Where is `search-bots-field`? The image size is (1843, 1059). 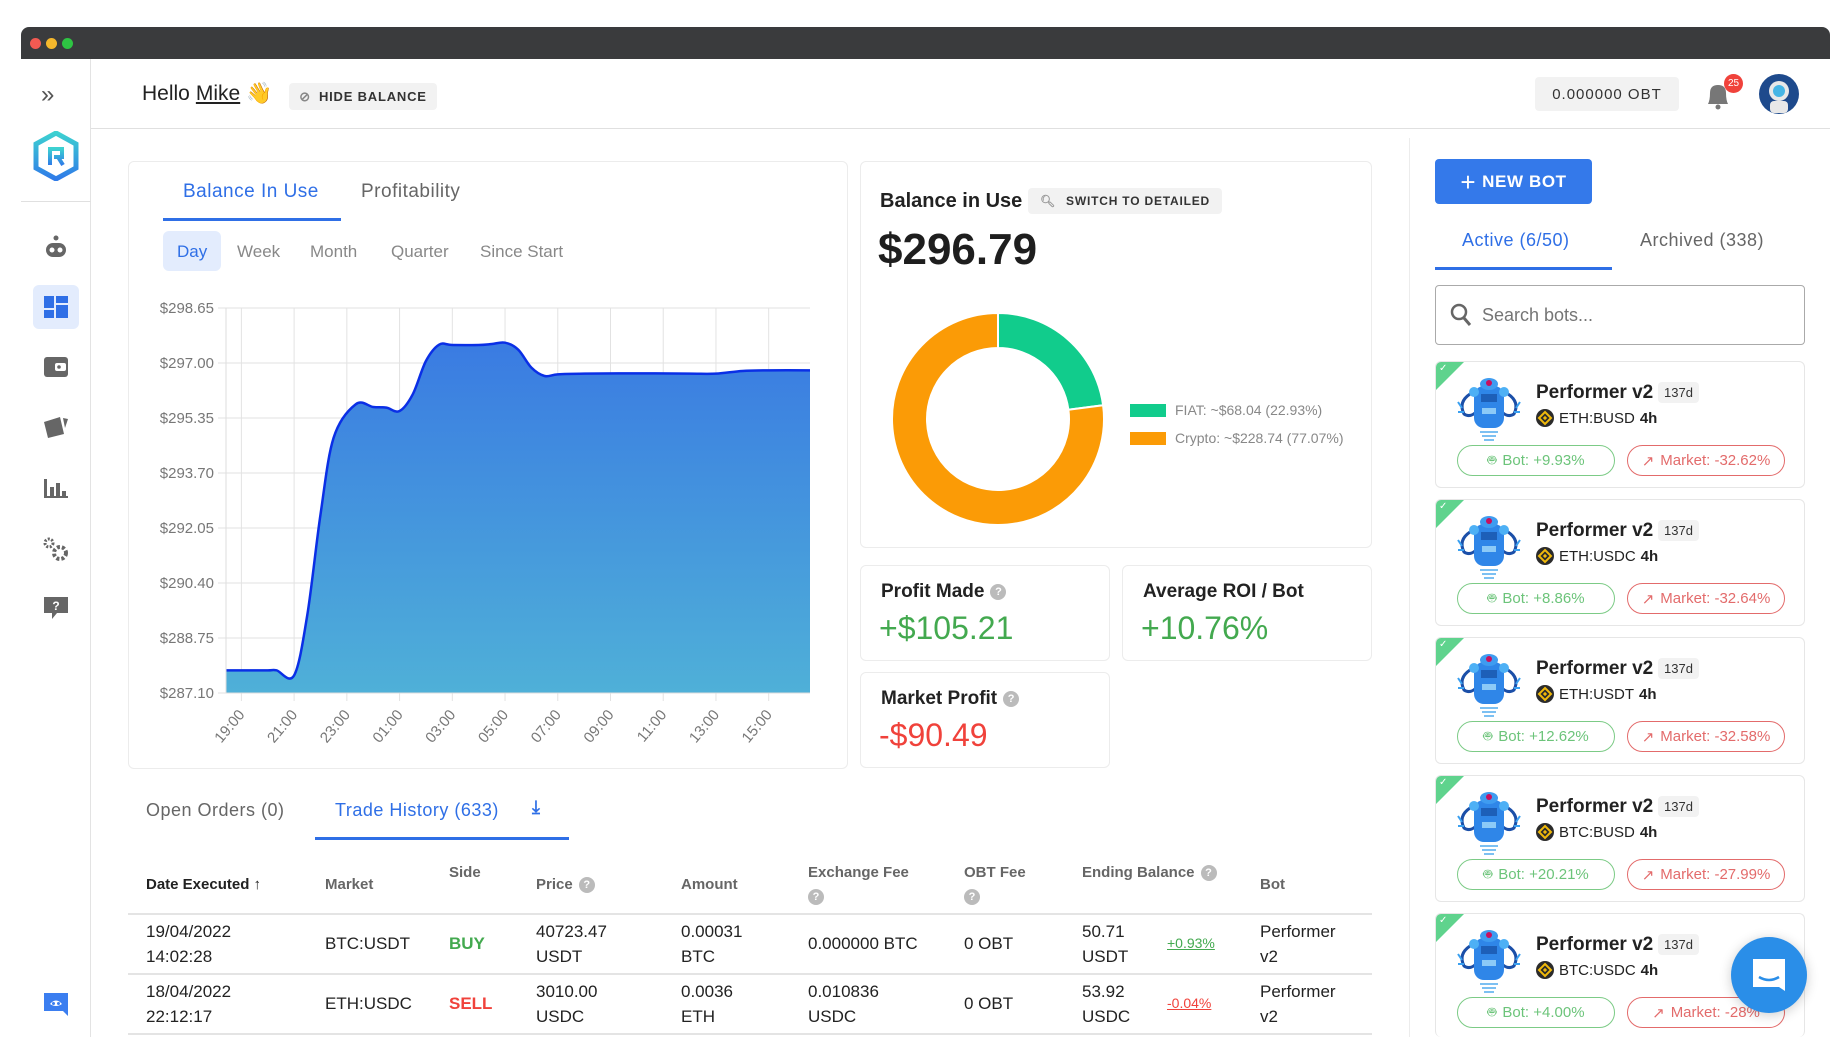 search-bots-field is located at coordinates (1620, 315).